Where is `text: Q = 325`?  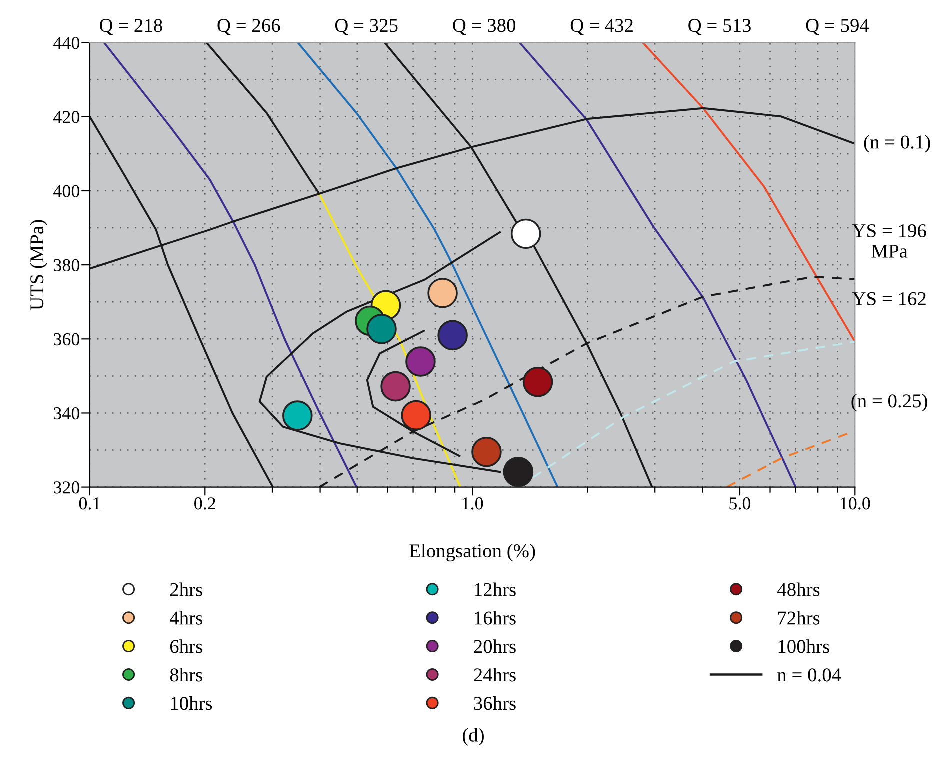
text: Q = 325 is located at coordinates (366, 27).